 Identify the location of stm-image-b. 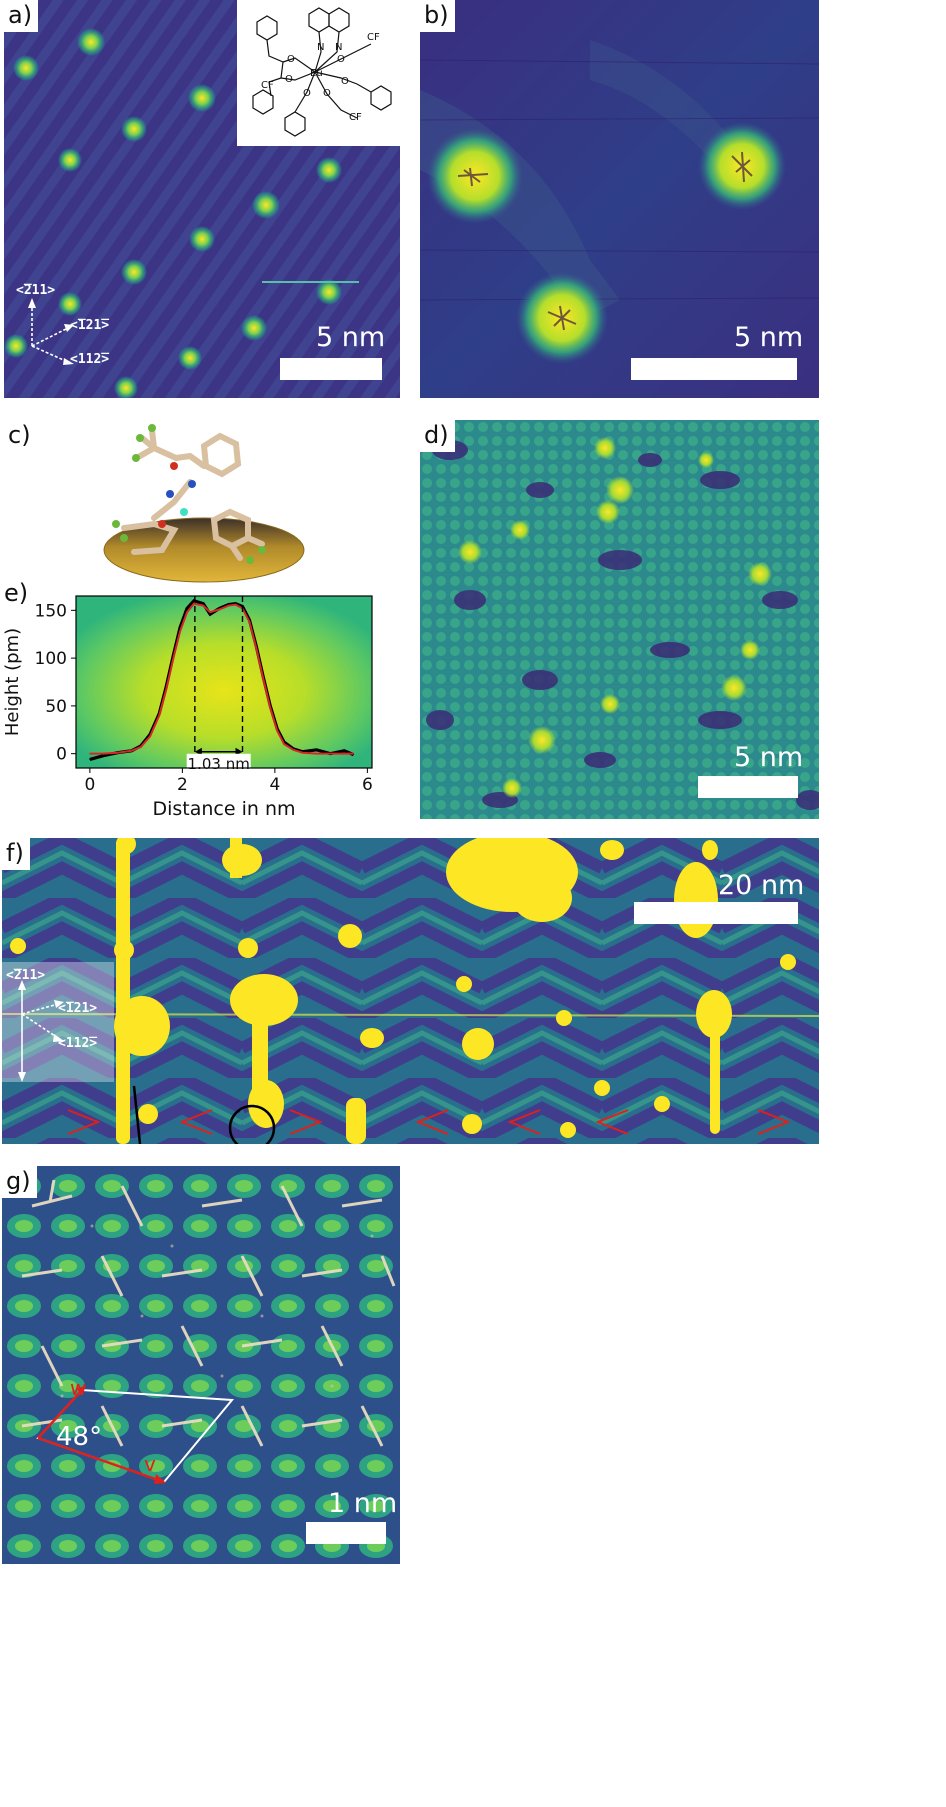
(619, 199).